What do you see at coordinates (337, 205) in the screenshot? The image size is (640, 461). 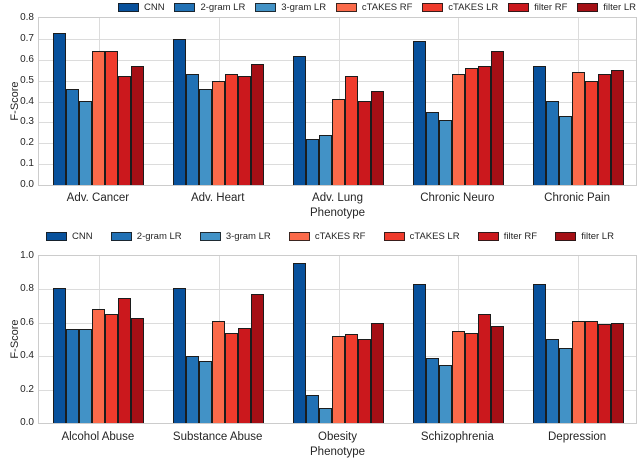 I see `x-category-label: Adv. Lung Phenotype` at bounding box center [337, 205].